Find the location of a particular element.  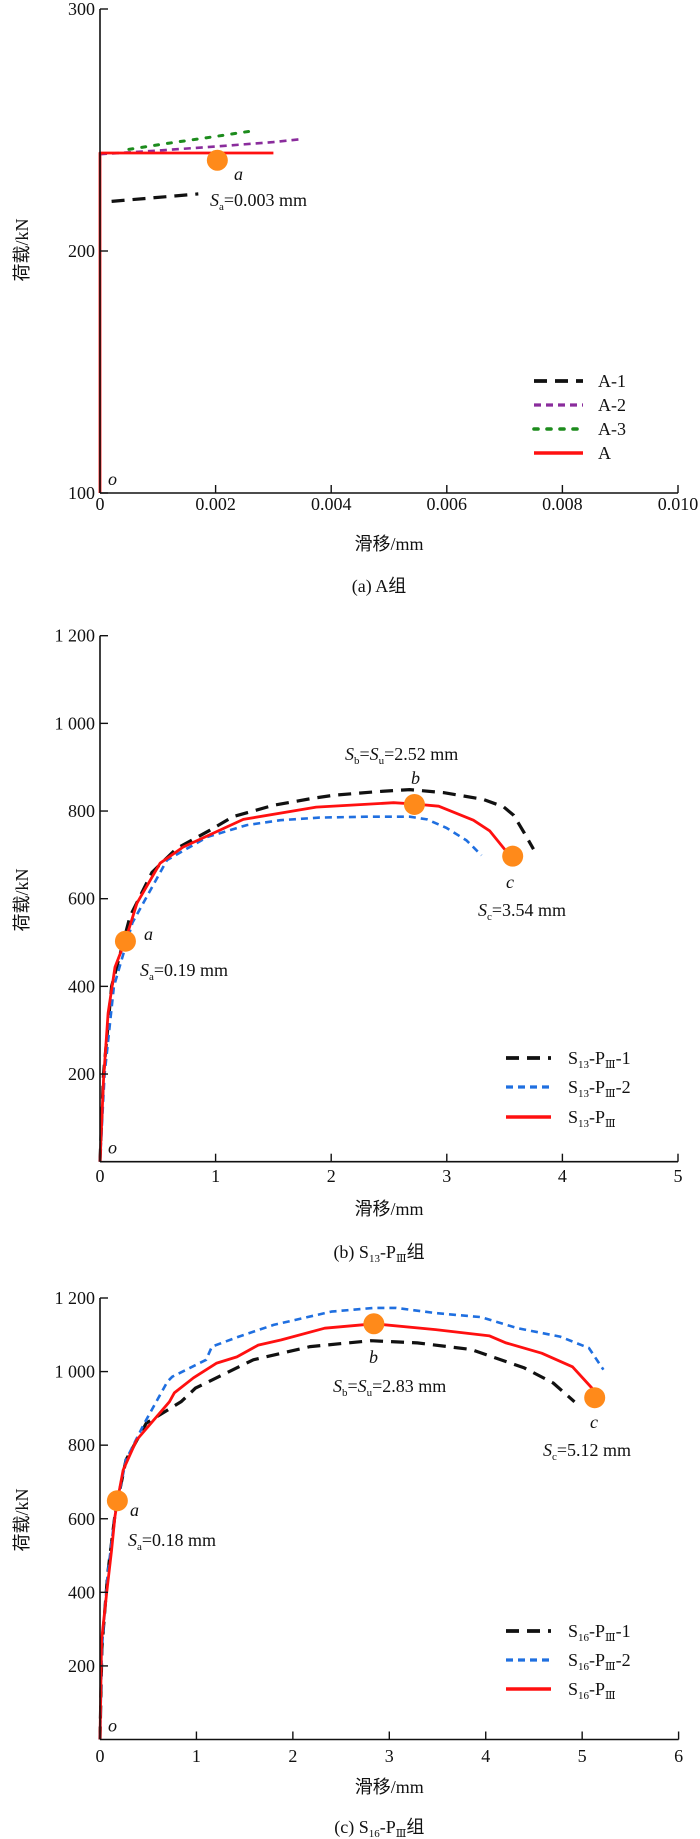

marker-annotation: Sc=3.54 mm is located at coordinates (522, 911).